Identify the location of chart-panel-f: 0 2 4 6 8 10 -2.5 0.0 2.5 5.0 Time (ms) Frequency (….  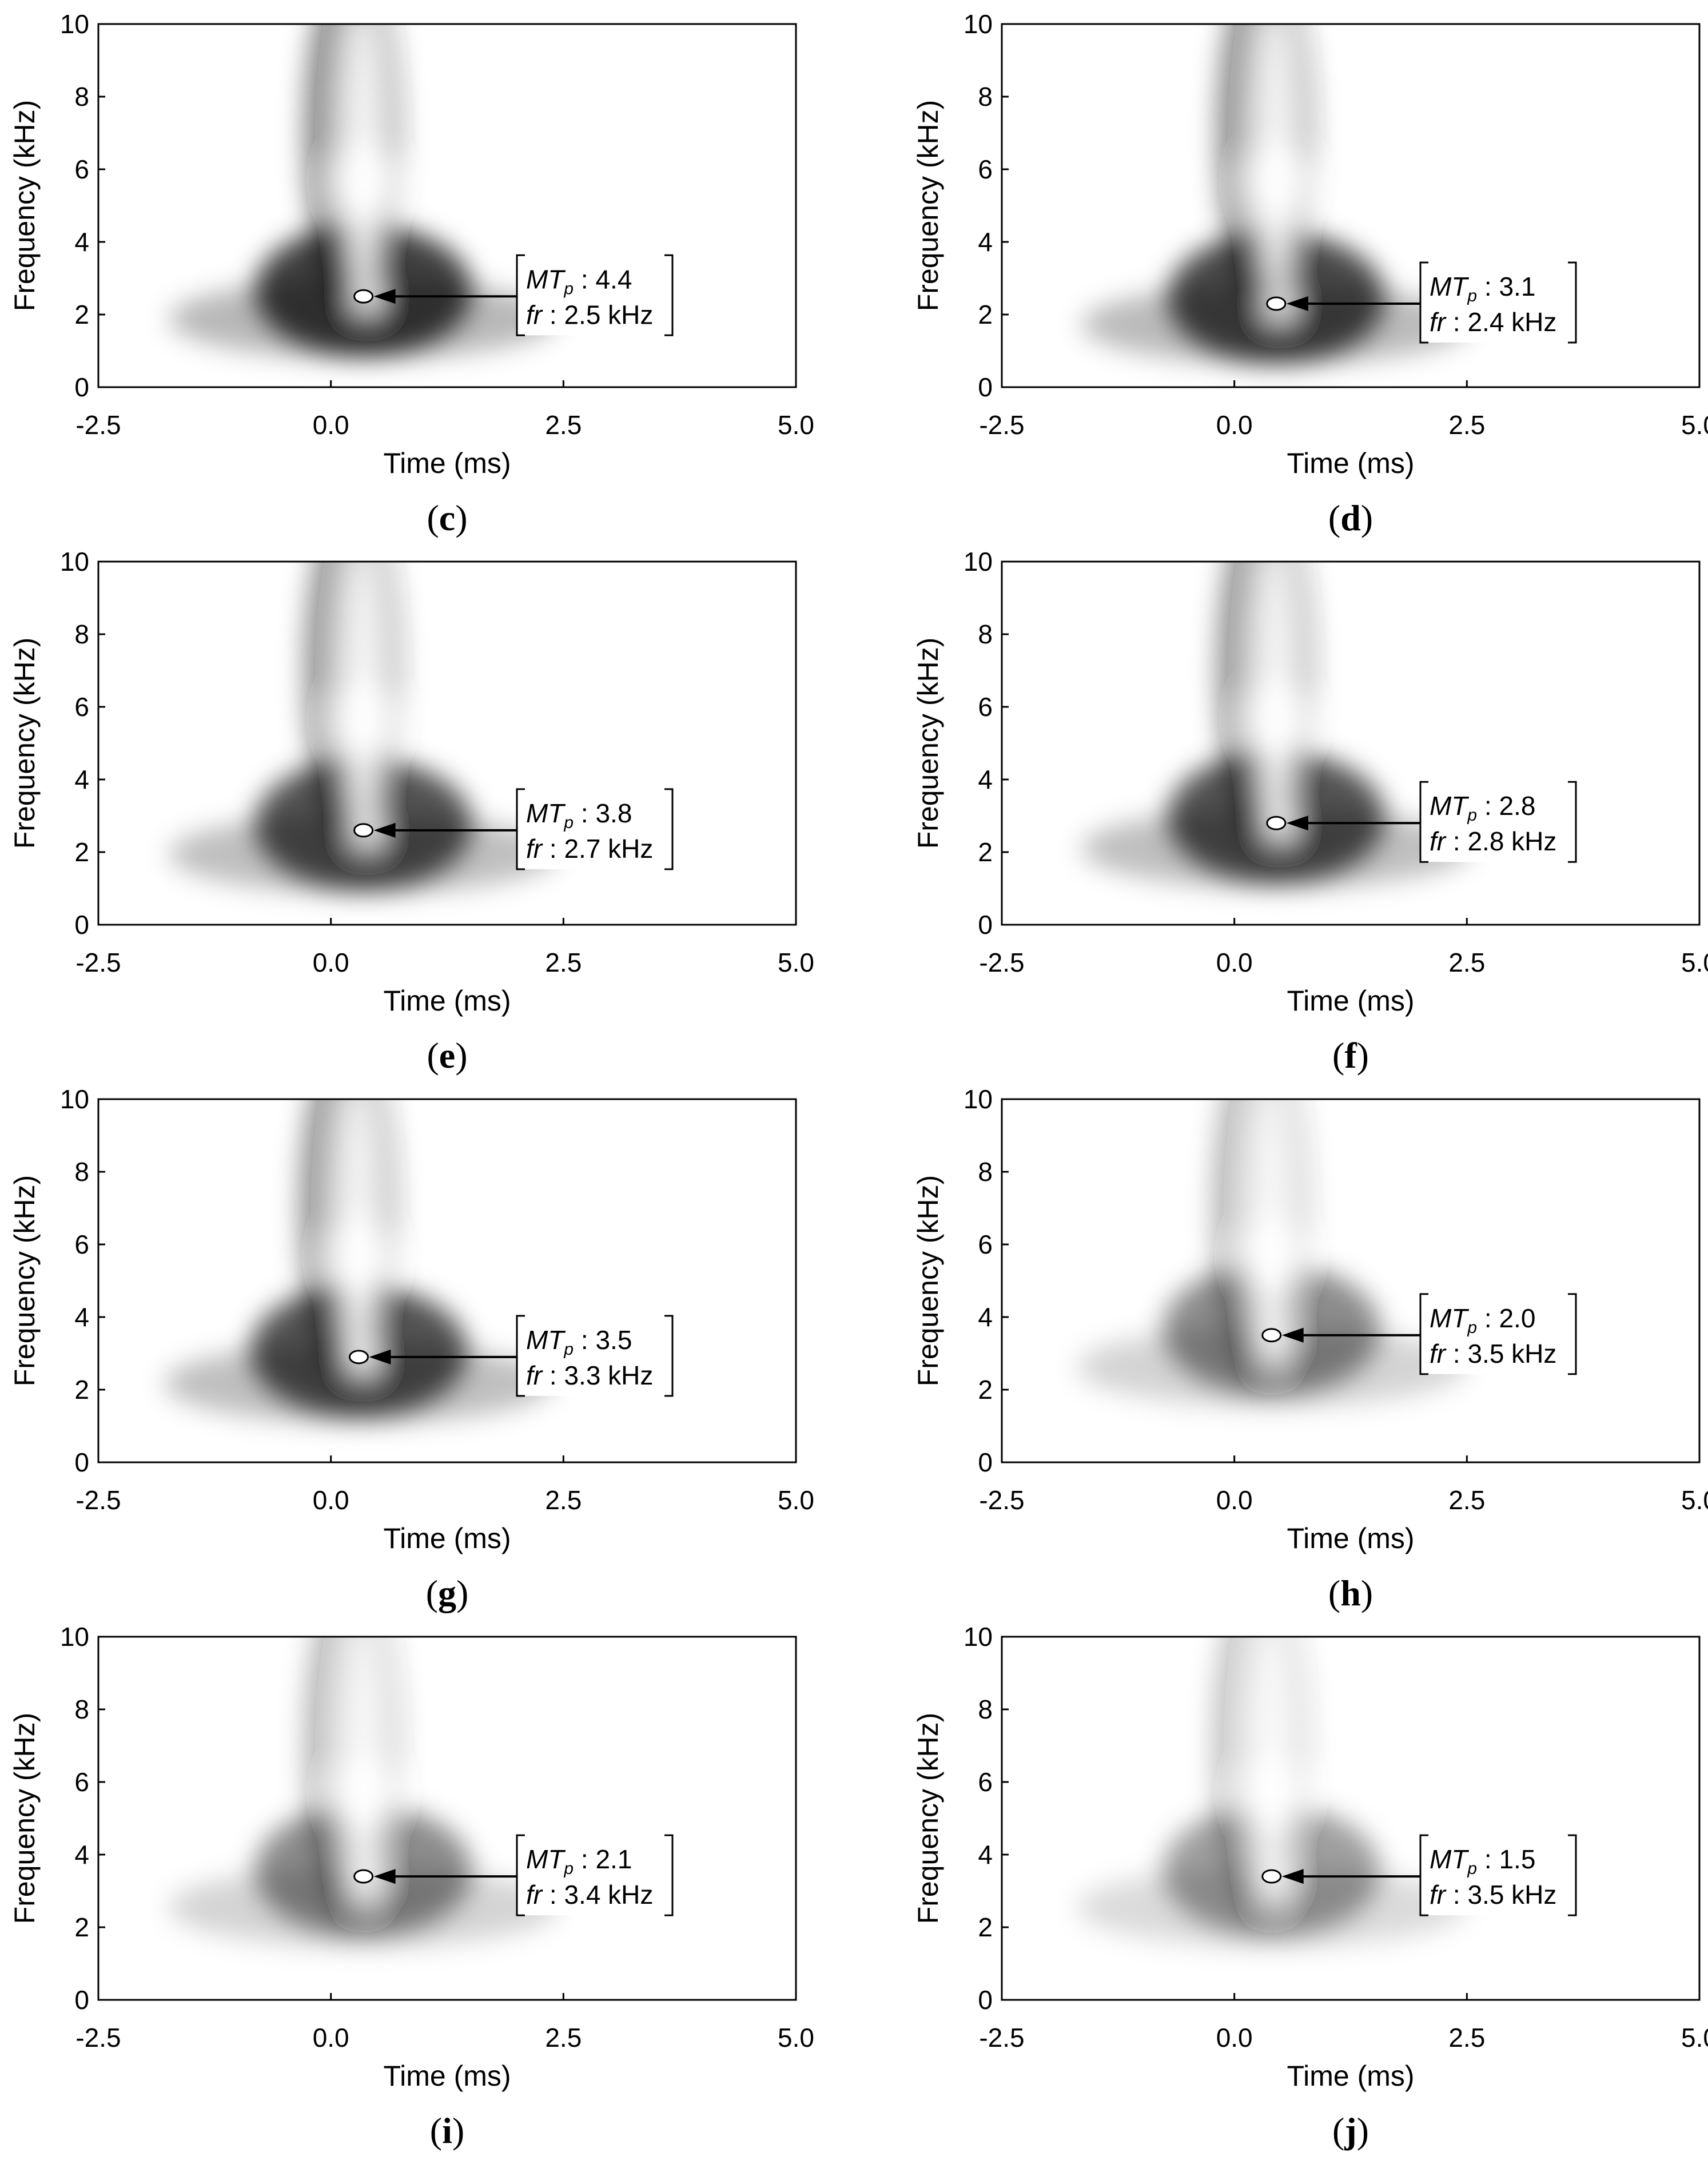
(1310, 812).